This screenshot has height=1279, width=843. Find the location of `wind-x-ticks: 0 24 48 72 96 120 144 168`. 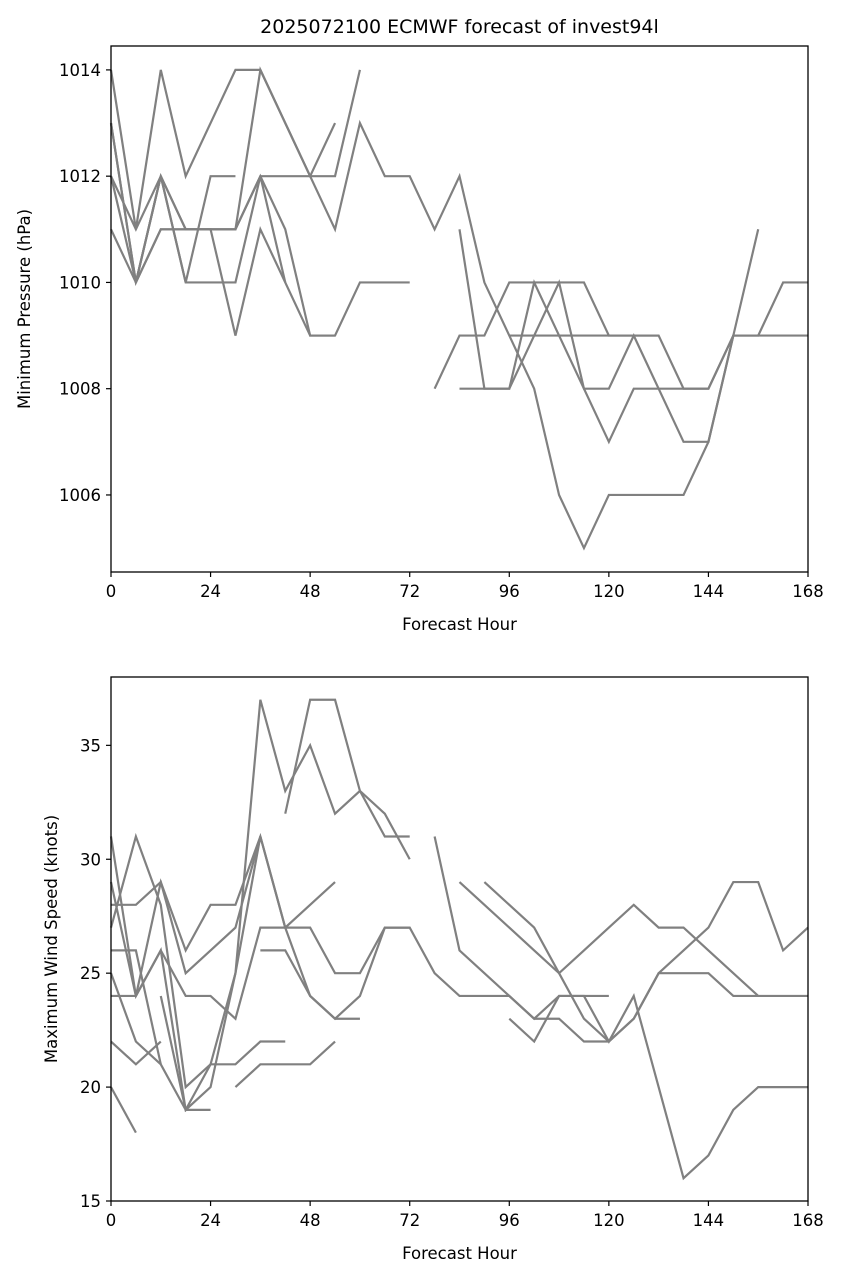

wind-x-ticks: 0 24 48 72 96 120 144 168 is located at coordinates (465, 1215).